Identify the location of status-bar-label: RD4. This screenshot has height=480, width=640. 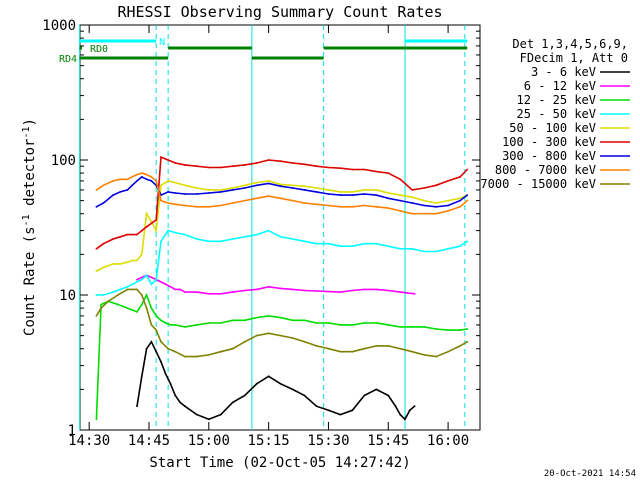
(68, 59).